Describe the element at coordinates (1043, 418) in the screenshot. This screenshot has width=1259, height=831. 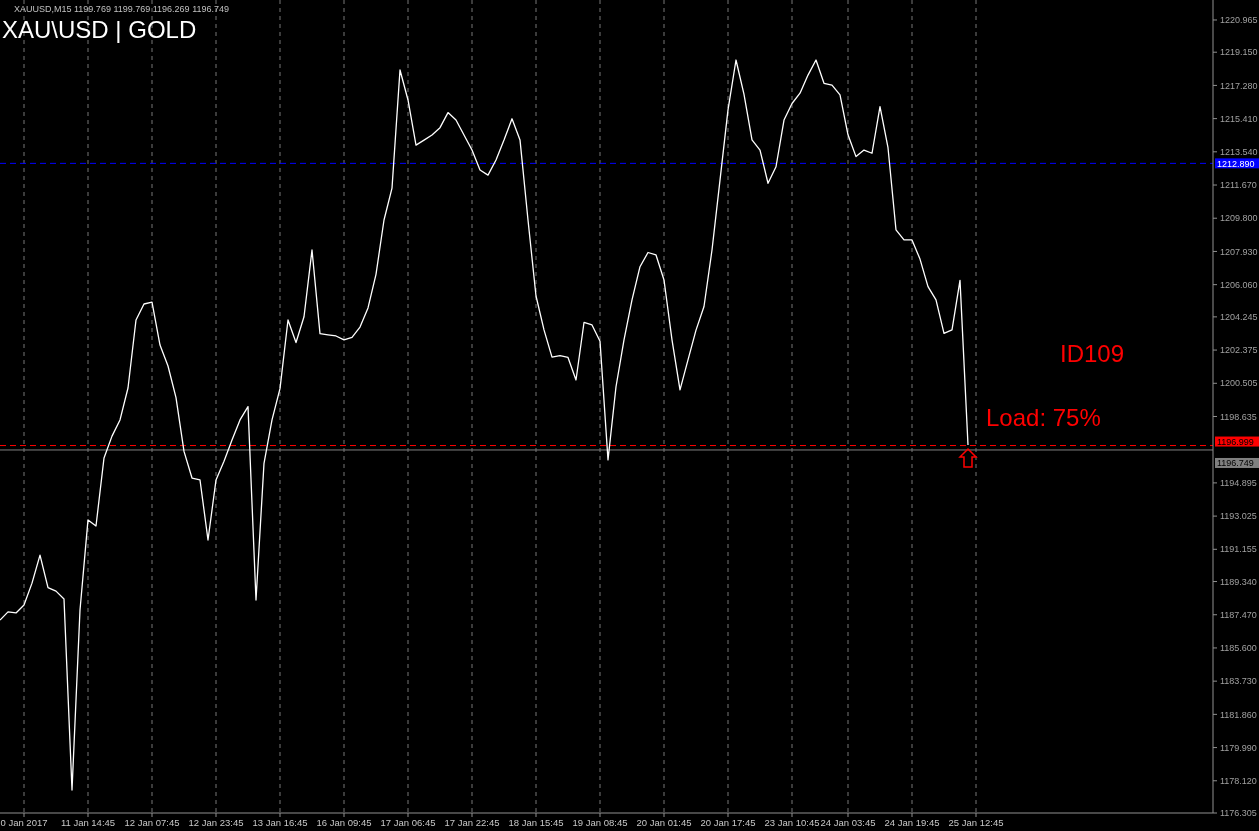
I see `annotation: Load: 75%` at that location.